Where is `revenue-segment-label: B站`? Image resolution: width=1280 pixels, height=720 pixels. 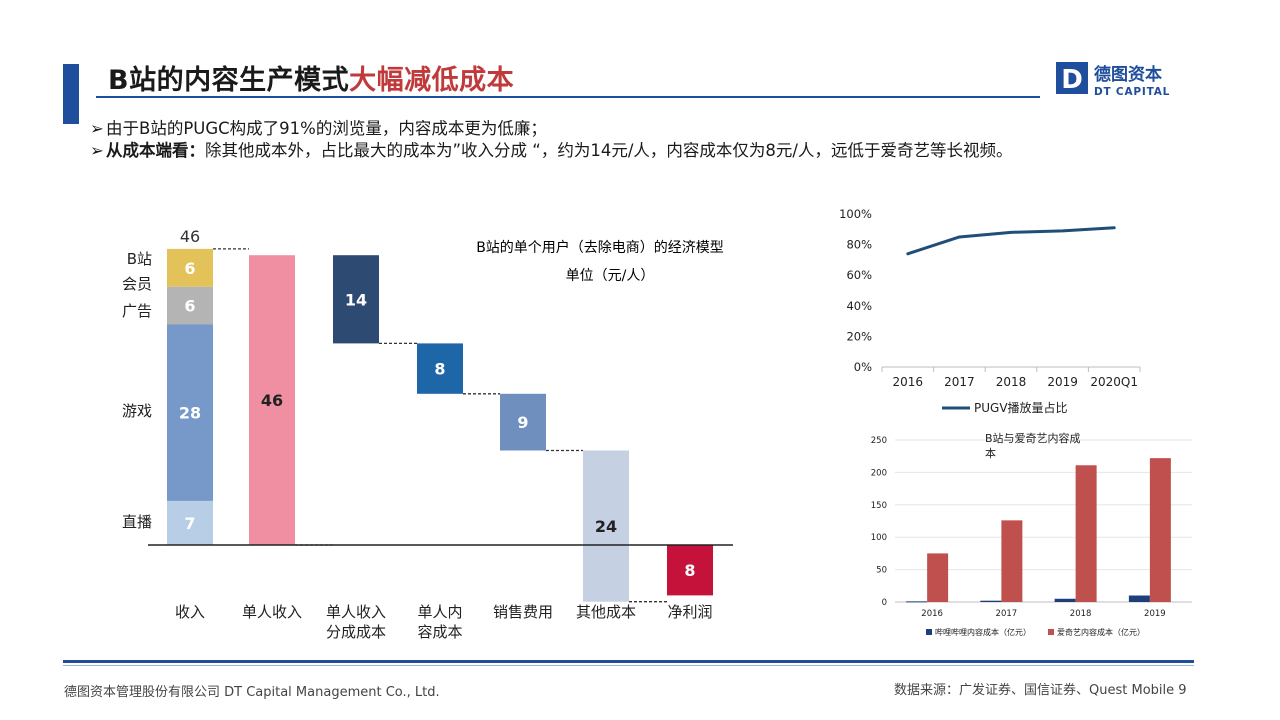
revenue-segment-label: B站 is located at coordinates (139, 259).